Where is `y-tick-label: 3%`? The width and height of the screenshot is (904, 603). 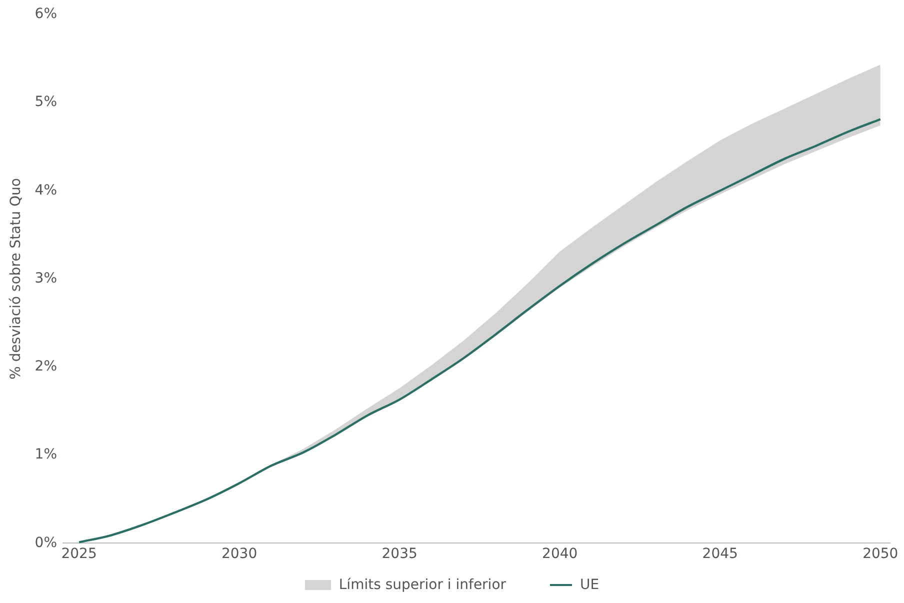 y-tick-label: 3% is located at coordinates (46, 278).